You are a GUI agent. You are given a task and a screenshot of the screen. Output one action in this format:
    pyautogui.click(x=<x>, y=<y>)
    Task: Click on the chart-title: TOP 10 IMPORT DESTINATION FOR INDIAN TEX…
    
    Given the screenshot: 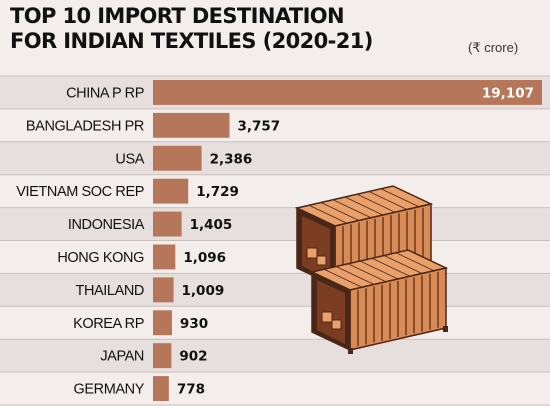 What is the action you would take?
    pyautogui.click(x=220, y=29)
    